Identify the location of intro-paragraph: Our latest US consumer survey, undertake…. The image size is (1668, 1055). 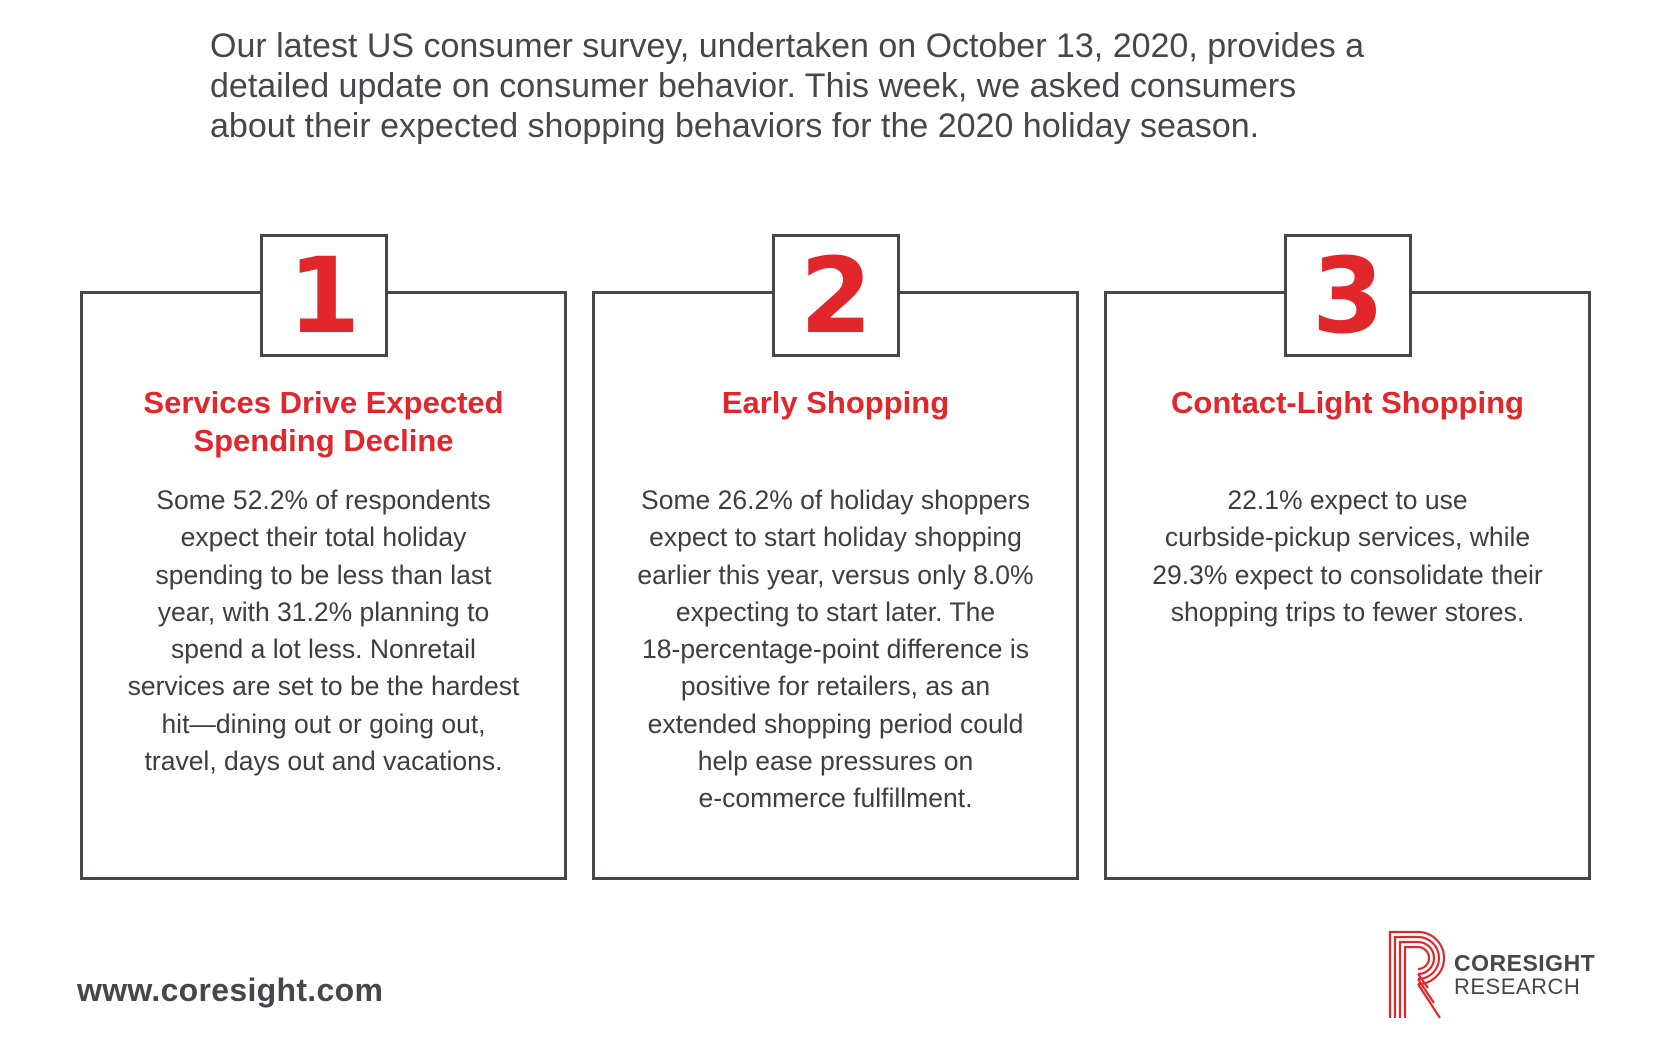
(860, 86).